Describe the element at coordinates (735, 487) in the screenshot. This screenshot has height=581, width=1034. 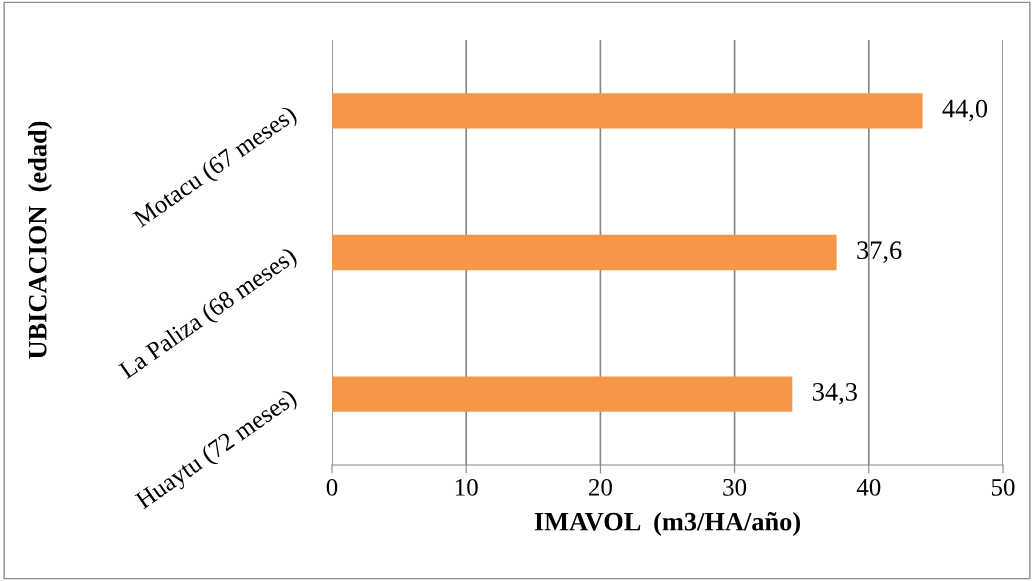
I see `x-tick-label: 30` at that location.